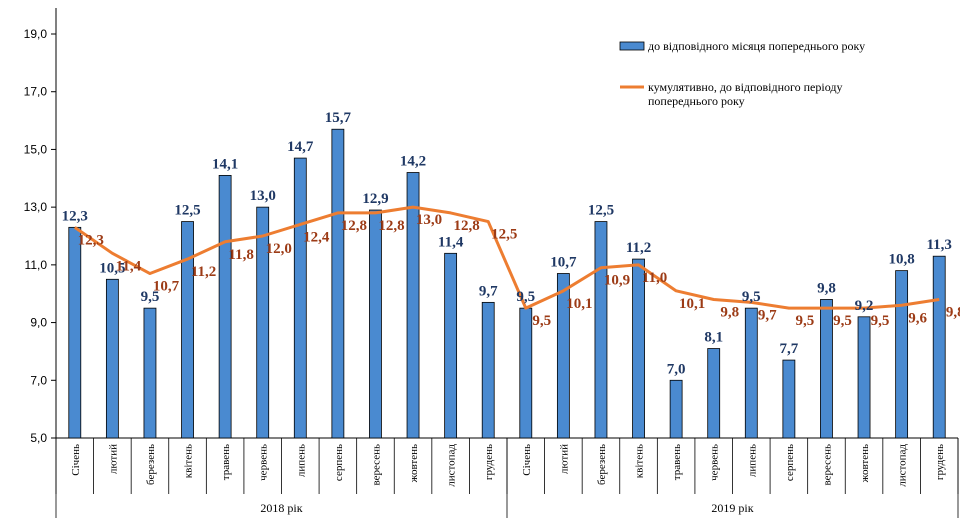  What do you see at coordinates (413, 162) in the screenshot?
I see `bar-data-label: 14,2` at bounding box center [413, 162].